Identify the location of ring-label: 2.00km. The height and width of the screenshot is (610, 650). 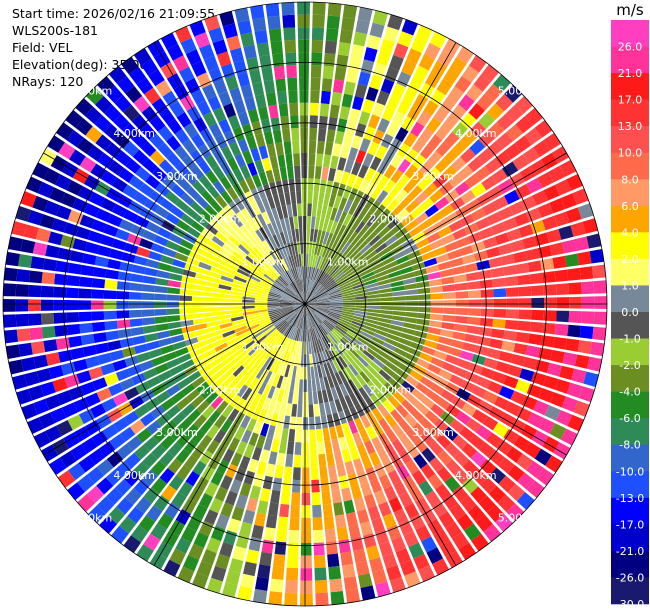
(391, 219).